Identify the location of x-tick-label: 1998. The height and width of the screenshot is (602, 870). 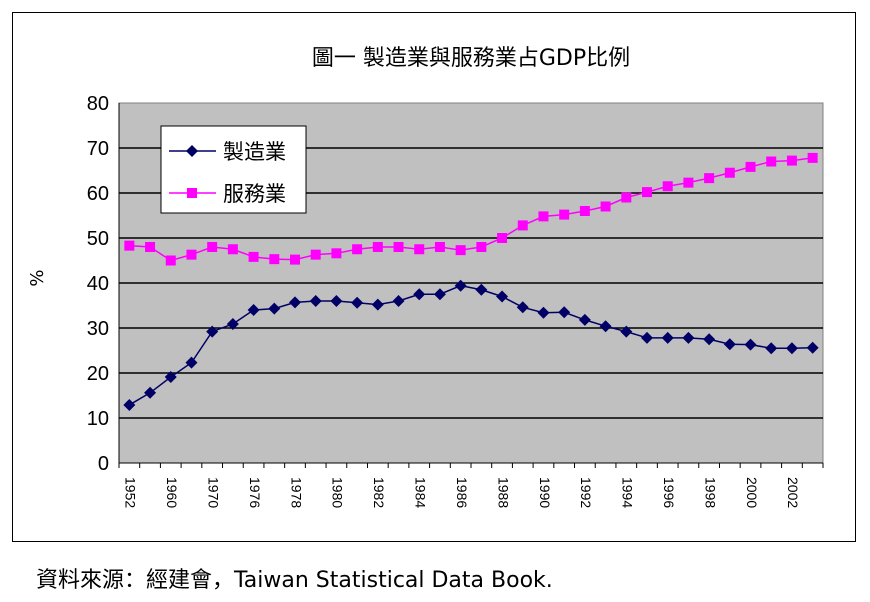
(710, 492).